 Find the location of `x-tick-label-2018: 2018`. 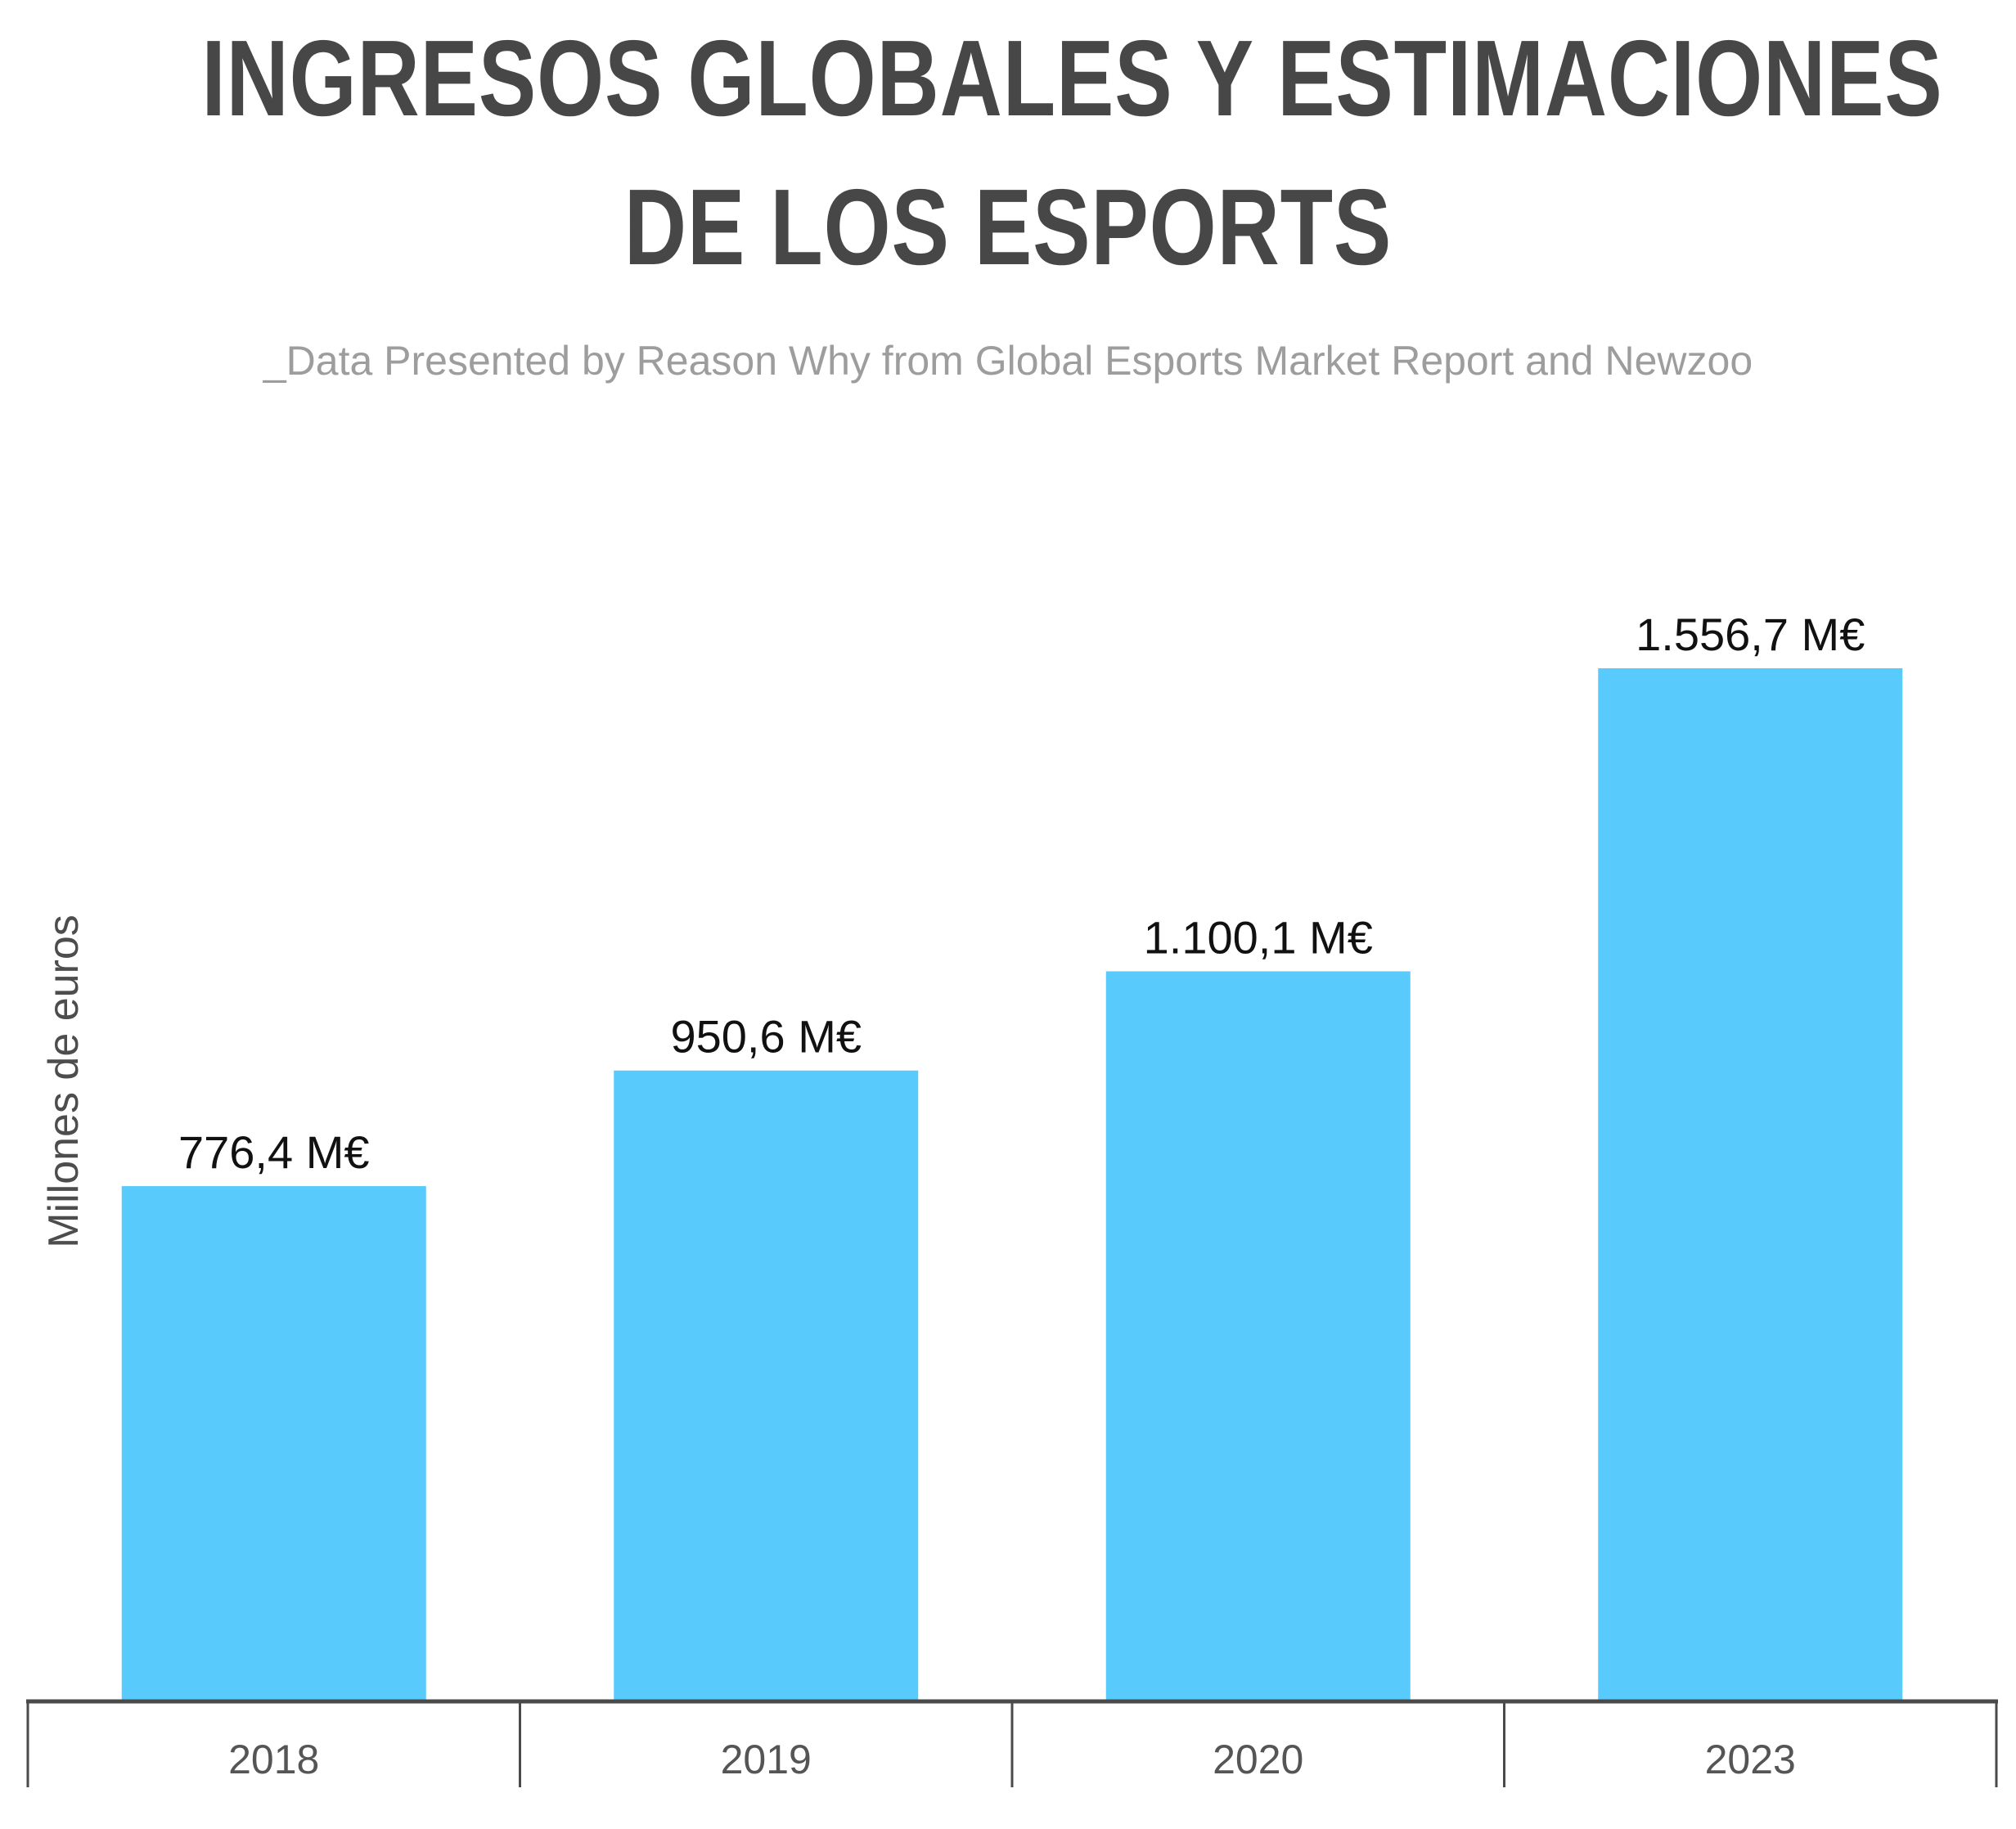

x-tick-label-2018: 2018 is located at coordinates (274, 1759).